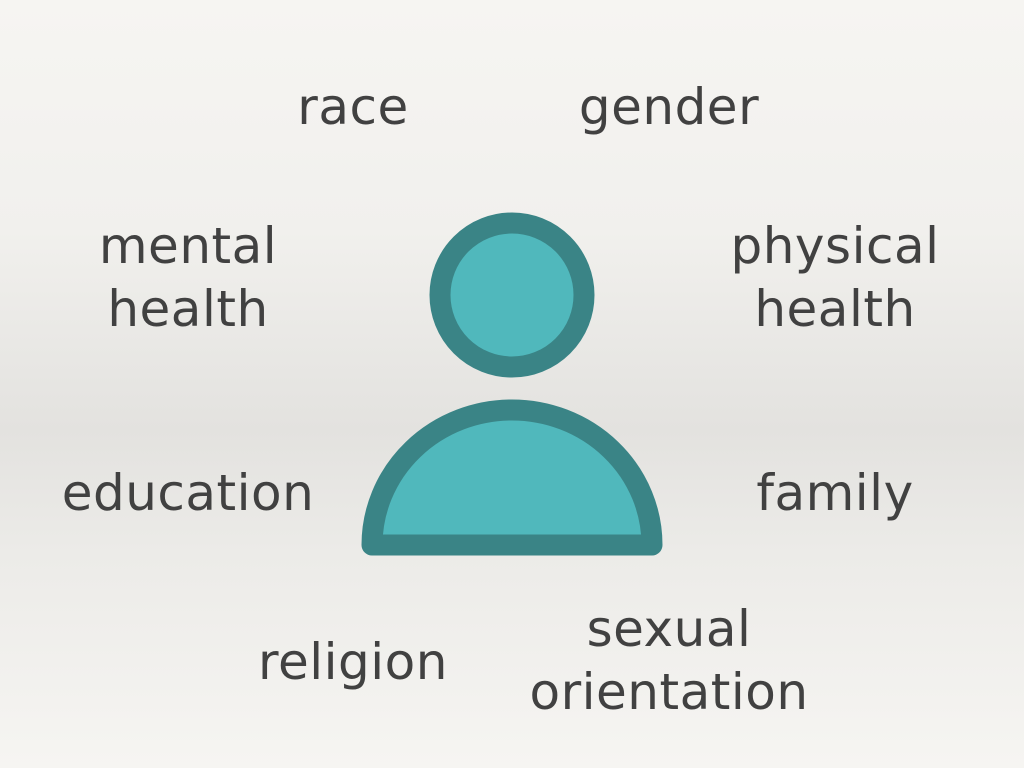 Image resolution: width=1024 pixels, height=768 pixels. Describe the element at coordinates (669, 629) in the screenshot. I see `term-sexual-orientation-line1: sexual` at that location.